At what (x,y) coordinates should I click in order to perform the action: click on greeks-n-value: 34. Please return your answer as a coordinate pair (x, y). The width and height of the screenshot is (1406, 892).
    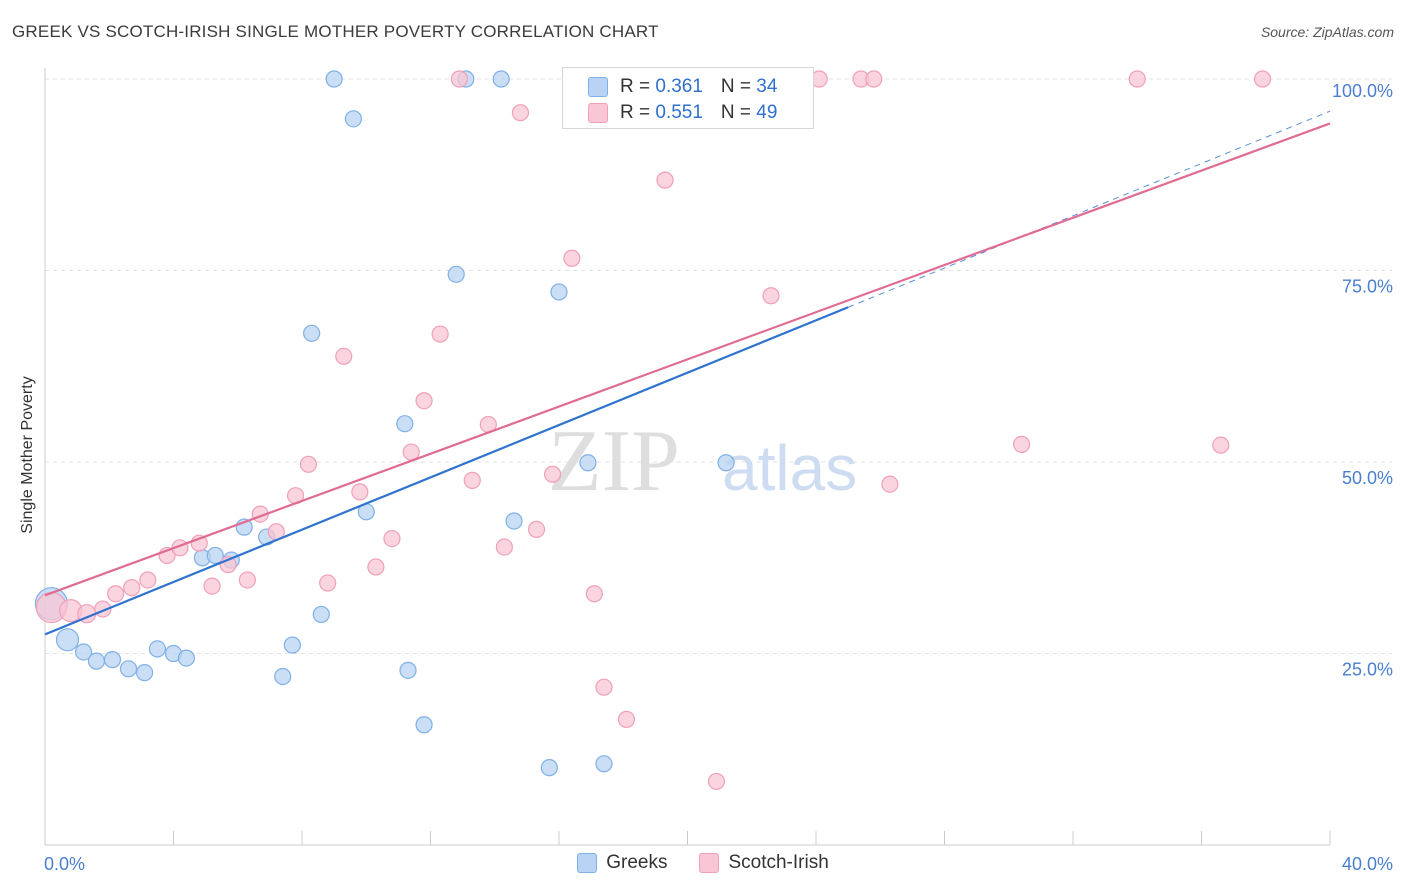
    Looking at the image, I should click on (767, 86).